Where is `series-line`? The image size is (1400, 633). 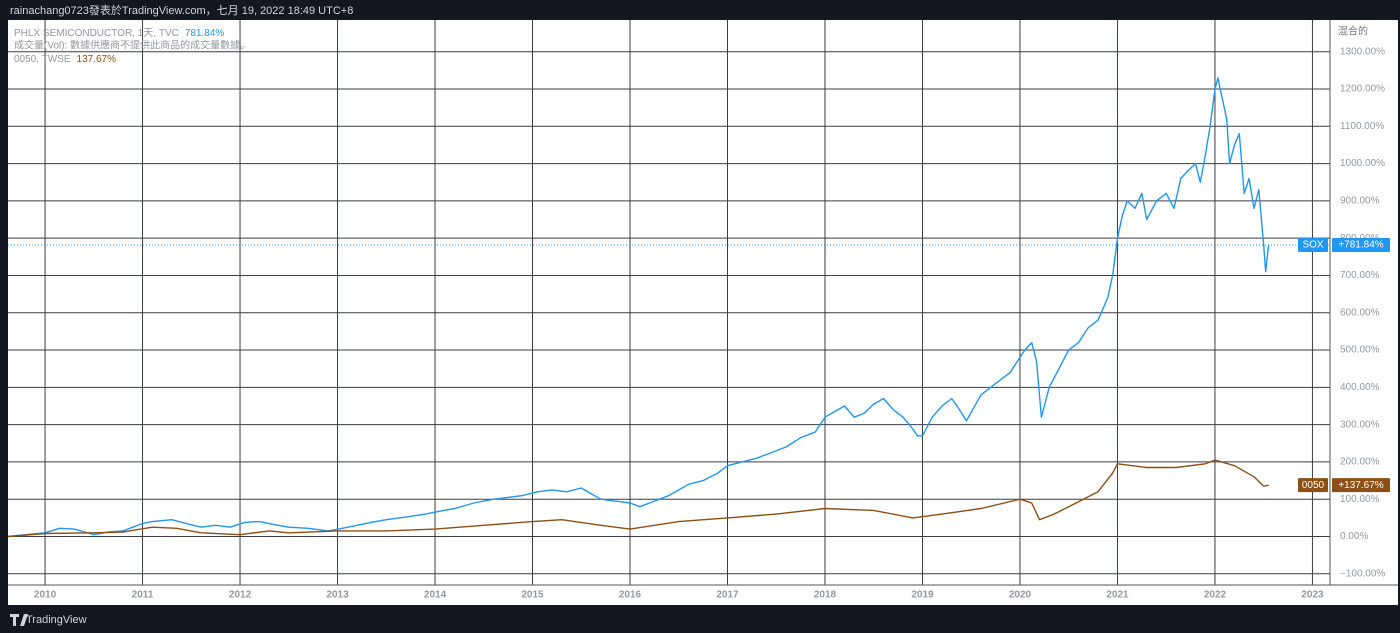 series-line is located at coordinates (638, 498).